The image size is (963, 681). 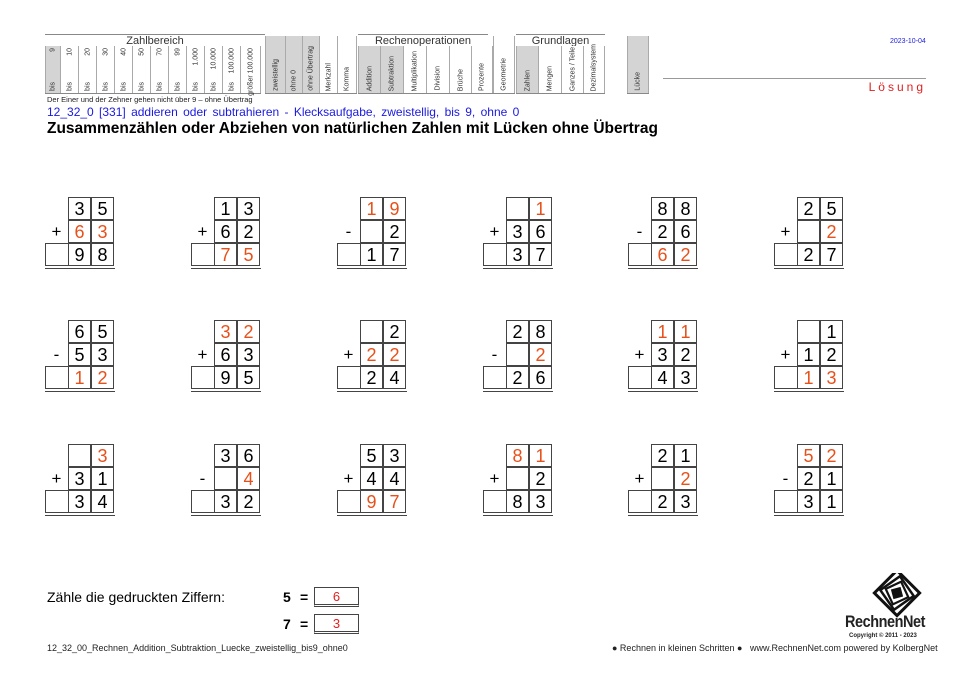 What do you see at coordinates (844, 648) in the screenshot?
I see `footer-site-link: www.RechnenNet.com powered by KolbergNet` at bounding box center [844, 648].